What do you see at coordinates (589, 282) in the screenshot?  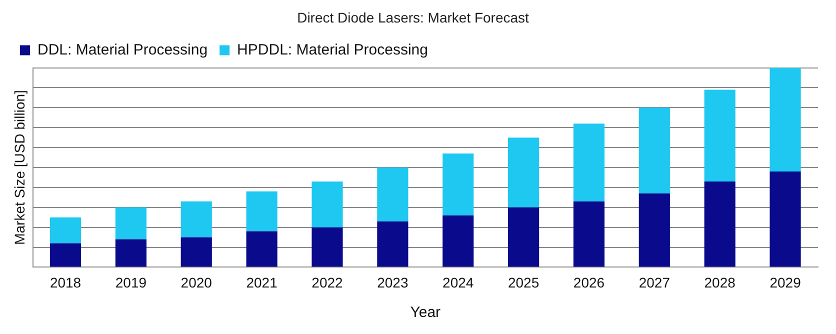 I see `x-tick-label: 2026` at bounding box center [589, 282].